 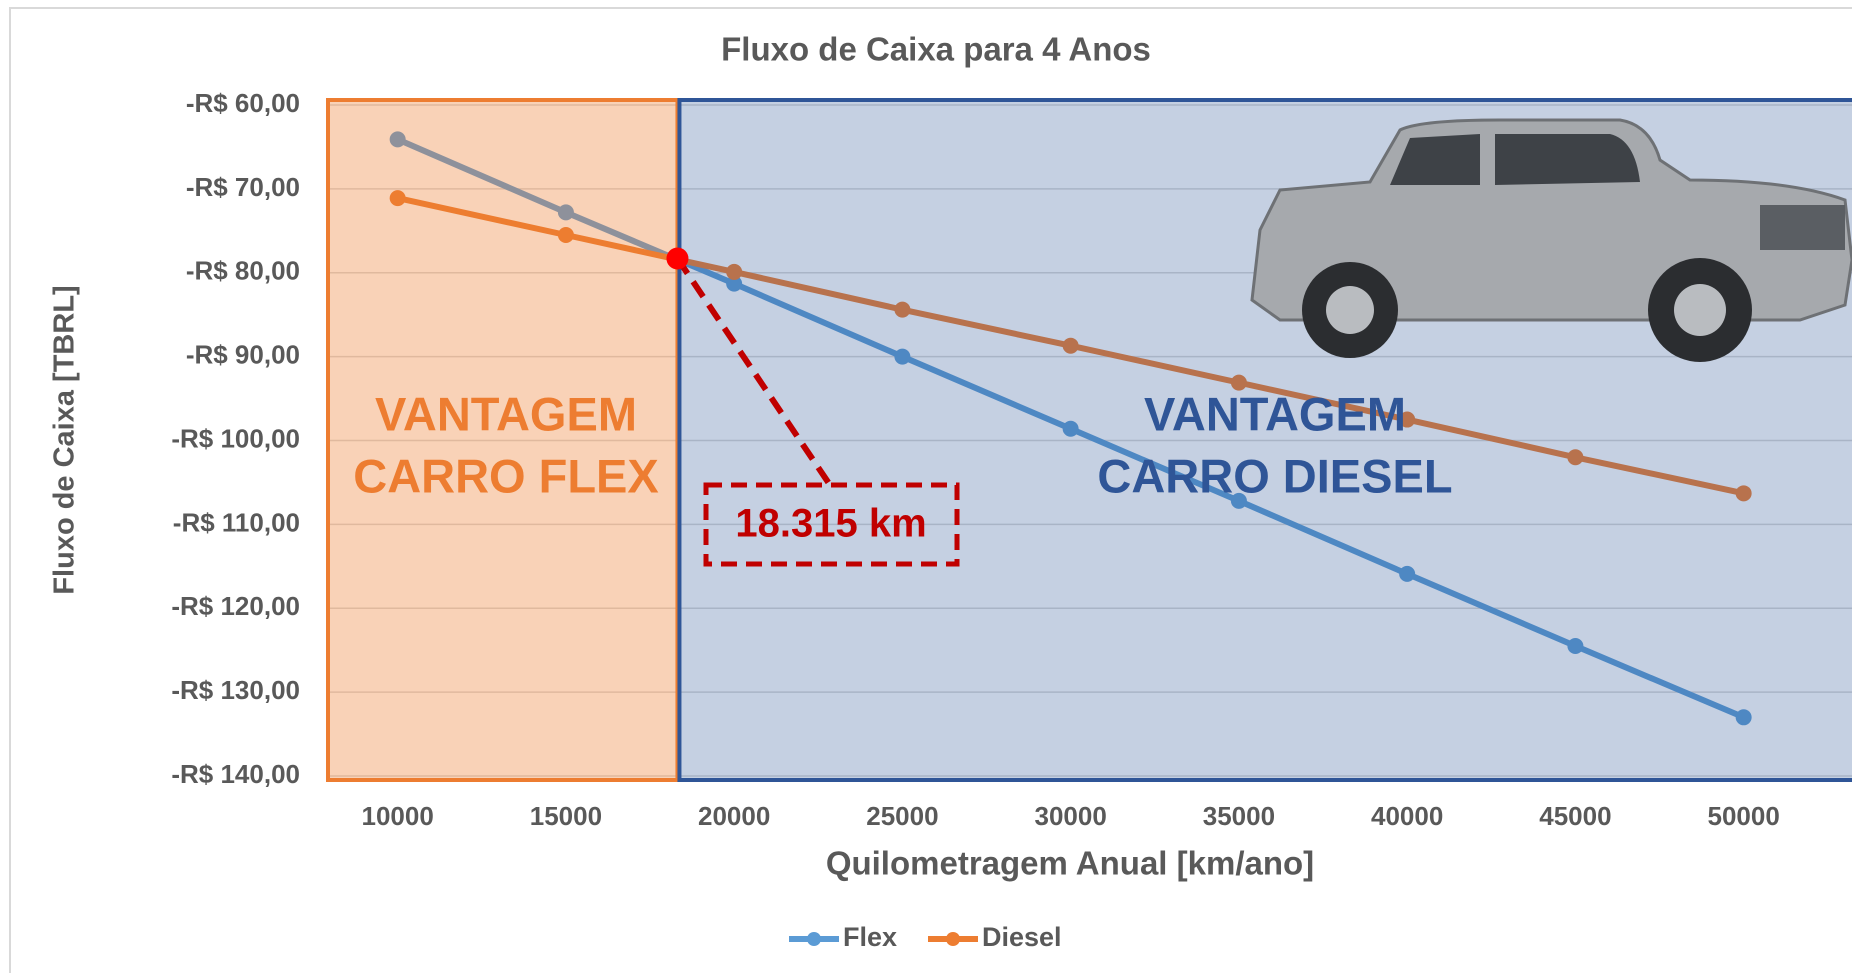 I want to click on chart-title: Fluxo de Caixa para 4 Anos, so click(x=936, y=49).